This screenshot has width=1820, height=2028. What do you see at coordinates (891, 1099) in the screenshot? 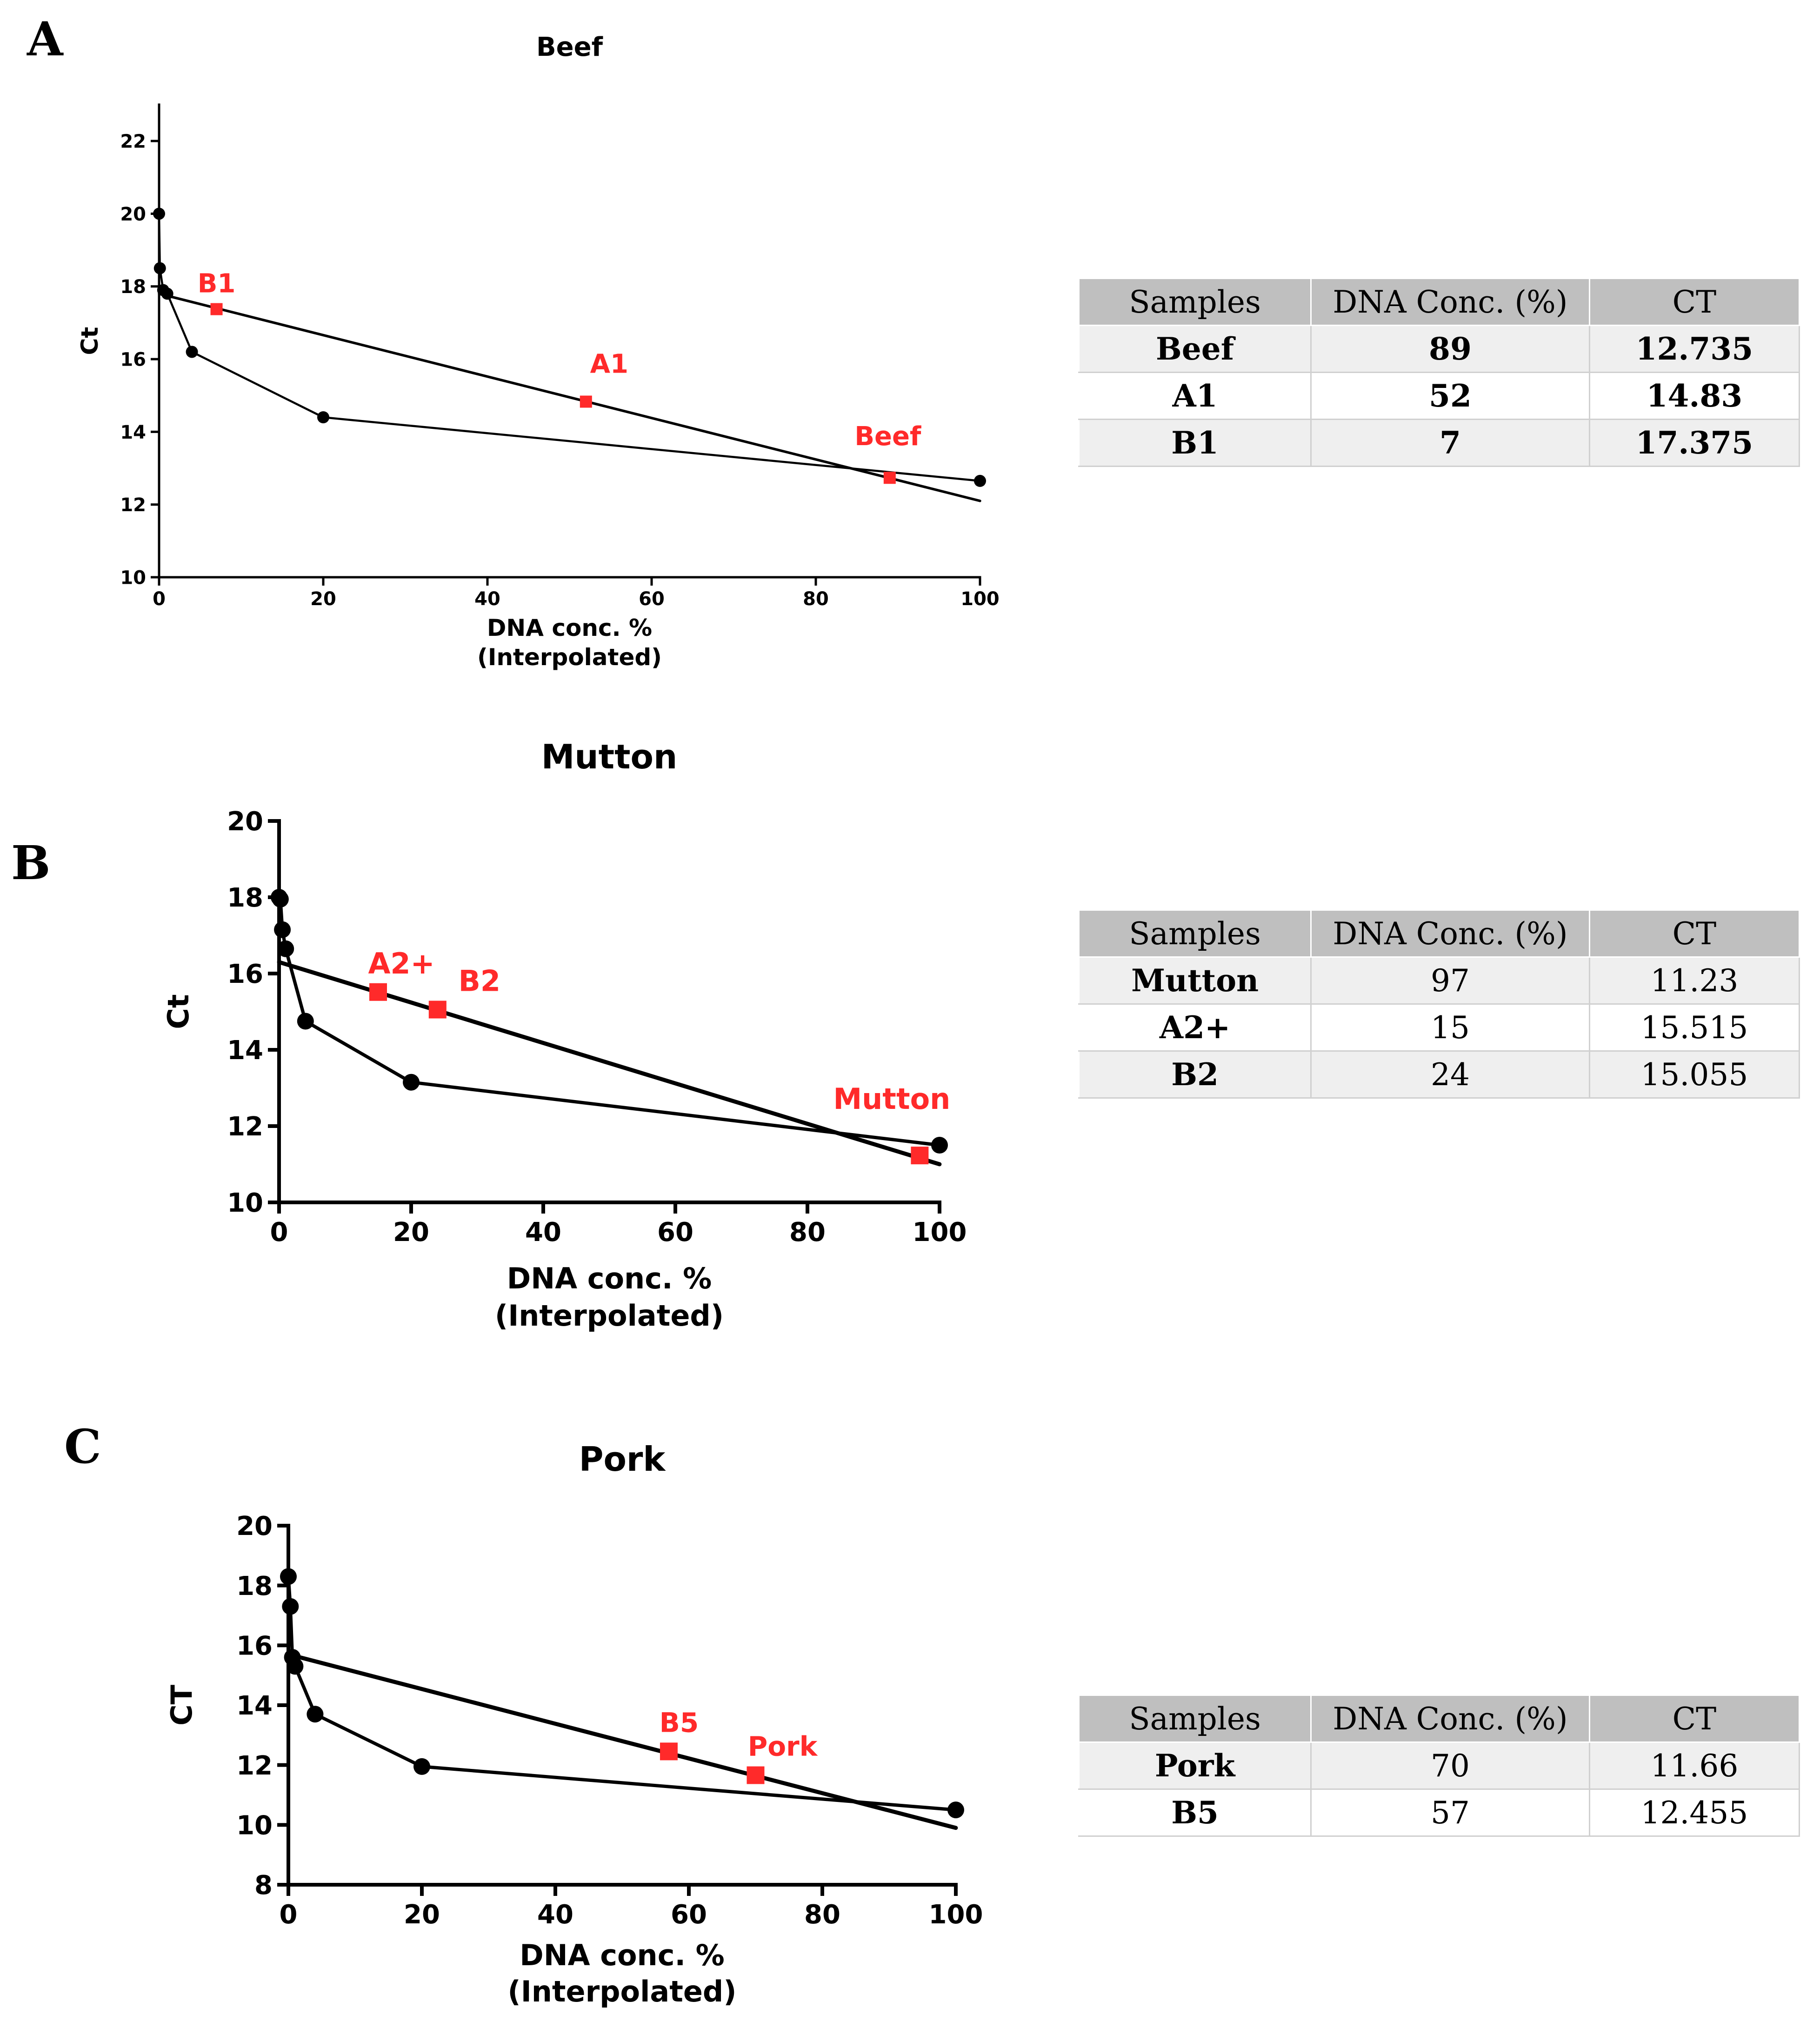
I see `sample-label: Mutton` at bounding box center [891, 1099].